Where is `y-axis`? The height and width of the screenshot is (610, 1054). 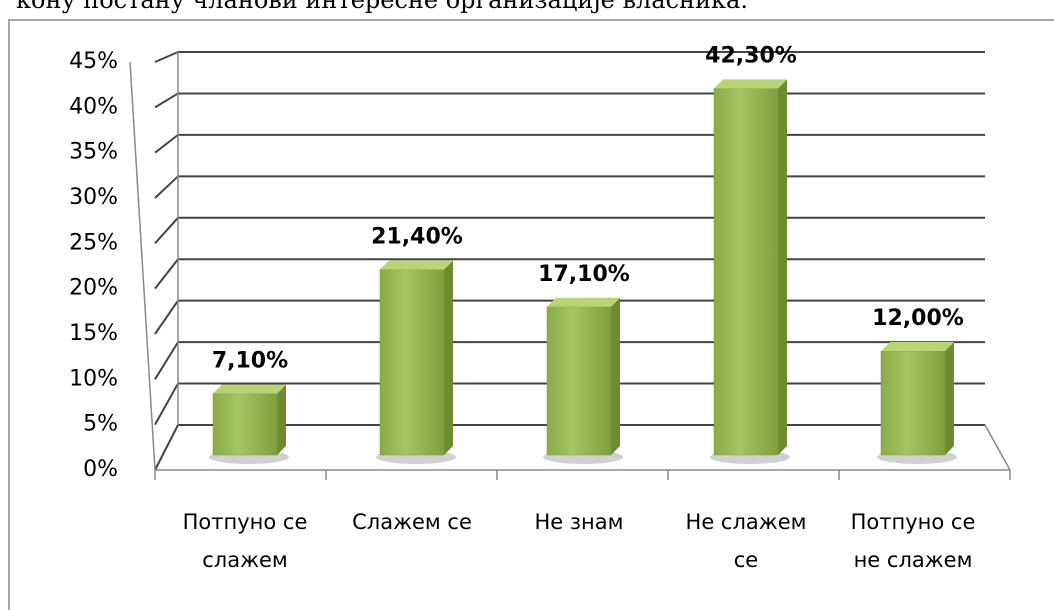 y-axis is located at coordinates (142, 266).